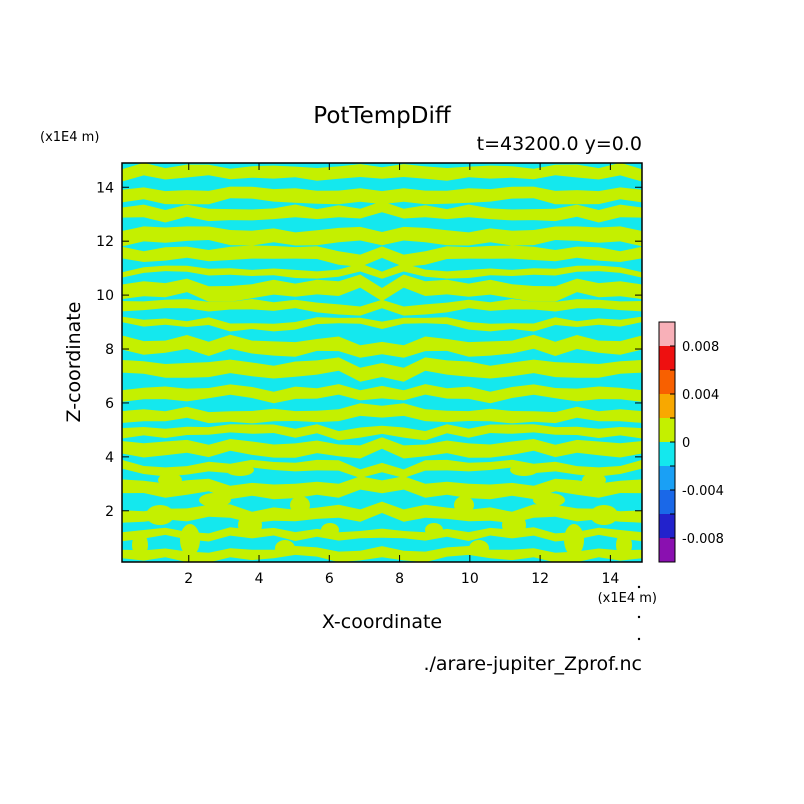  I want to click on colorbar-label: 0, so click(686, 443).